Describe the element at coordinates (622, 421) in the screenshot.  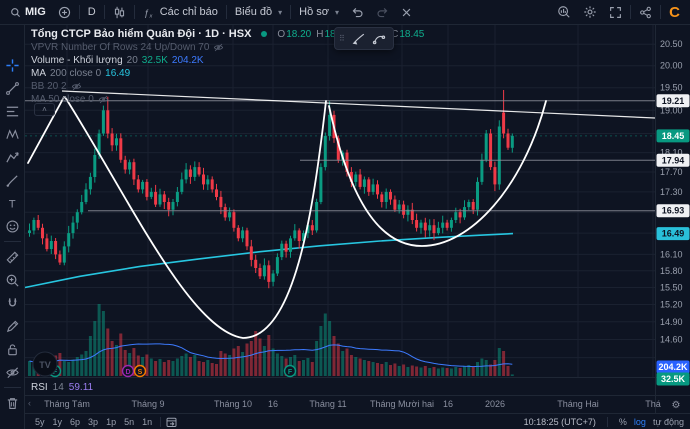
I see `percent-scale-button: %` at that location.